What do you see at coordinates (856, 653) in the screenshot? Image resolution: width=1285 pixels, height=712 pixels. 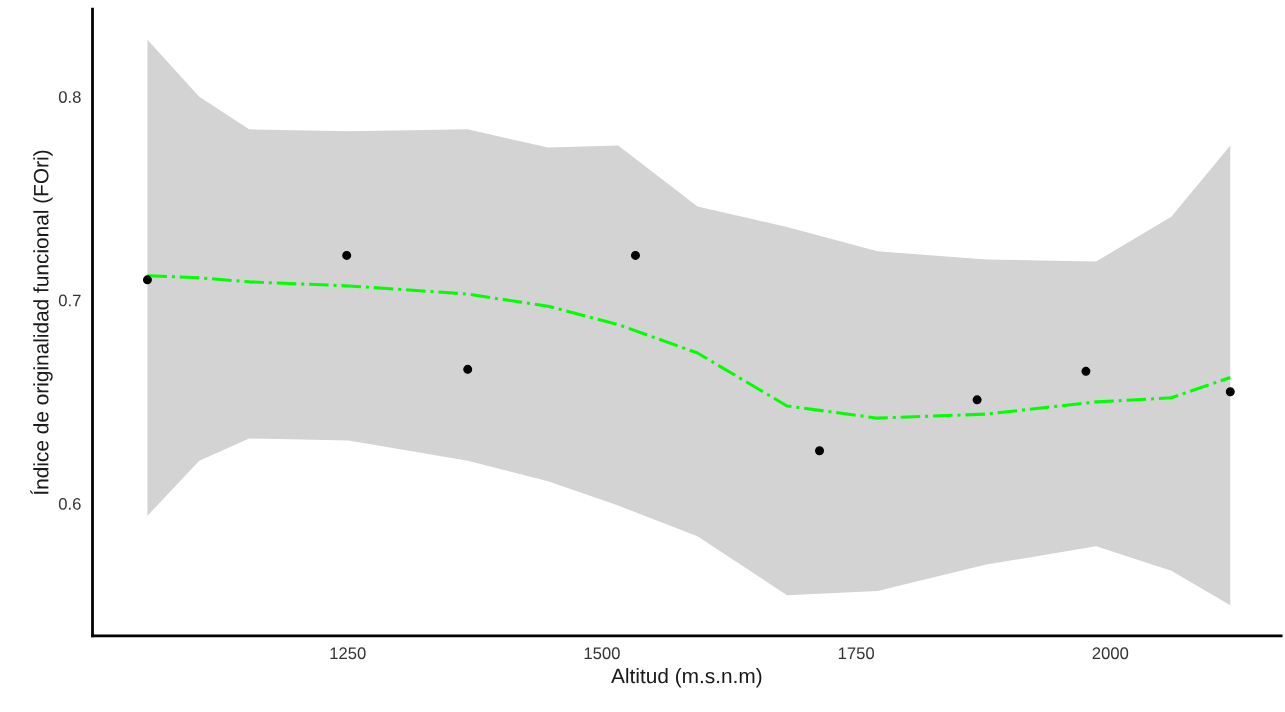 I see `x-tick-label: 1750` at bounding box center [856, 653].